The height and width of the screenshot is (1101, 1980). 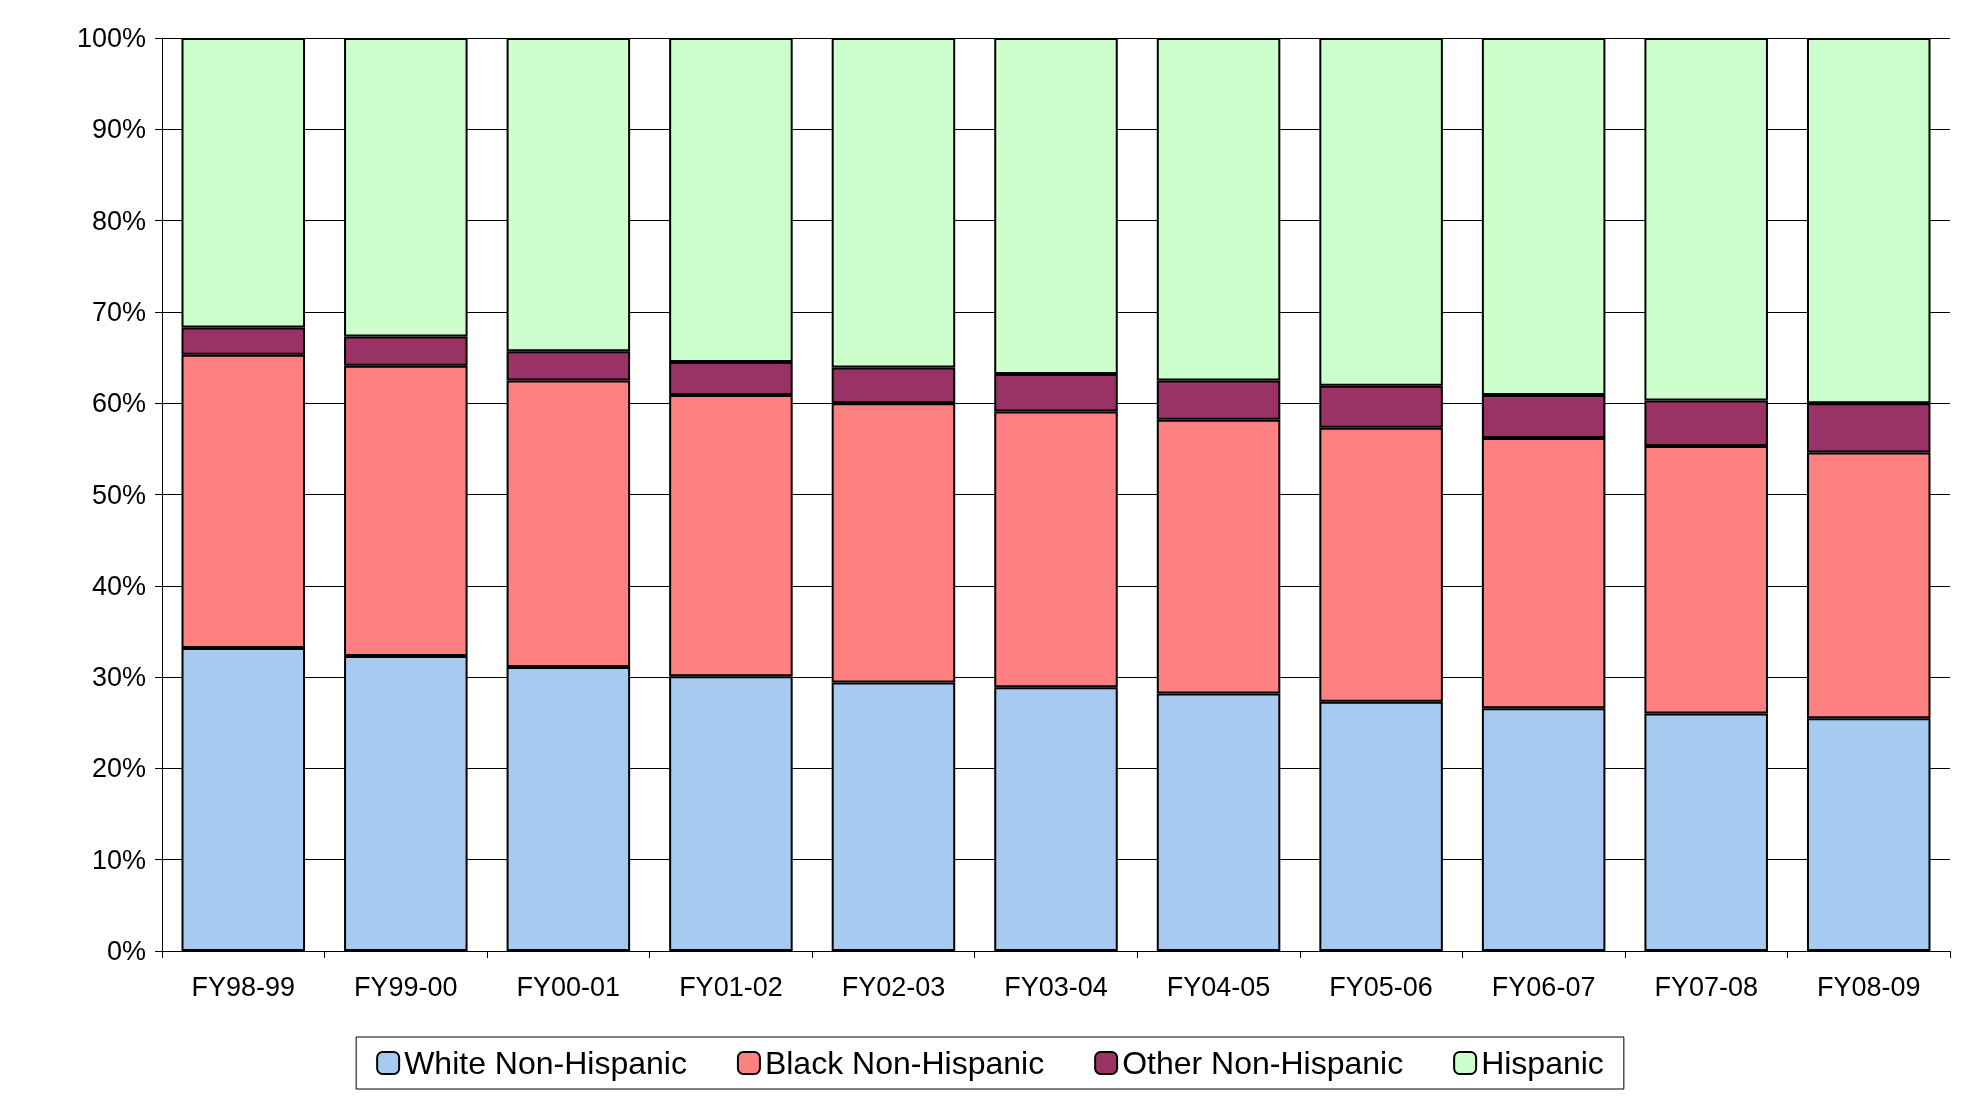 What do you see at coordinates (1263, 1063) in the screenshot?
I see `legend-label: Other Non-Hispanic` at bounding box center [1263, 1063].